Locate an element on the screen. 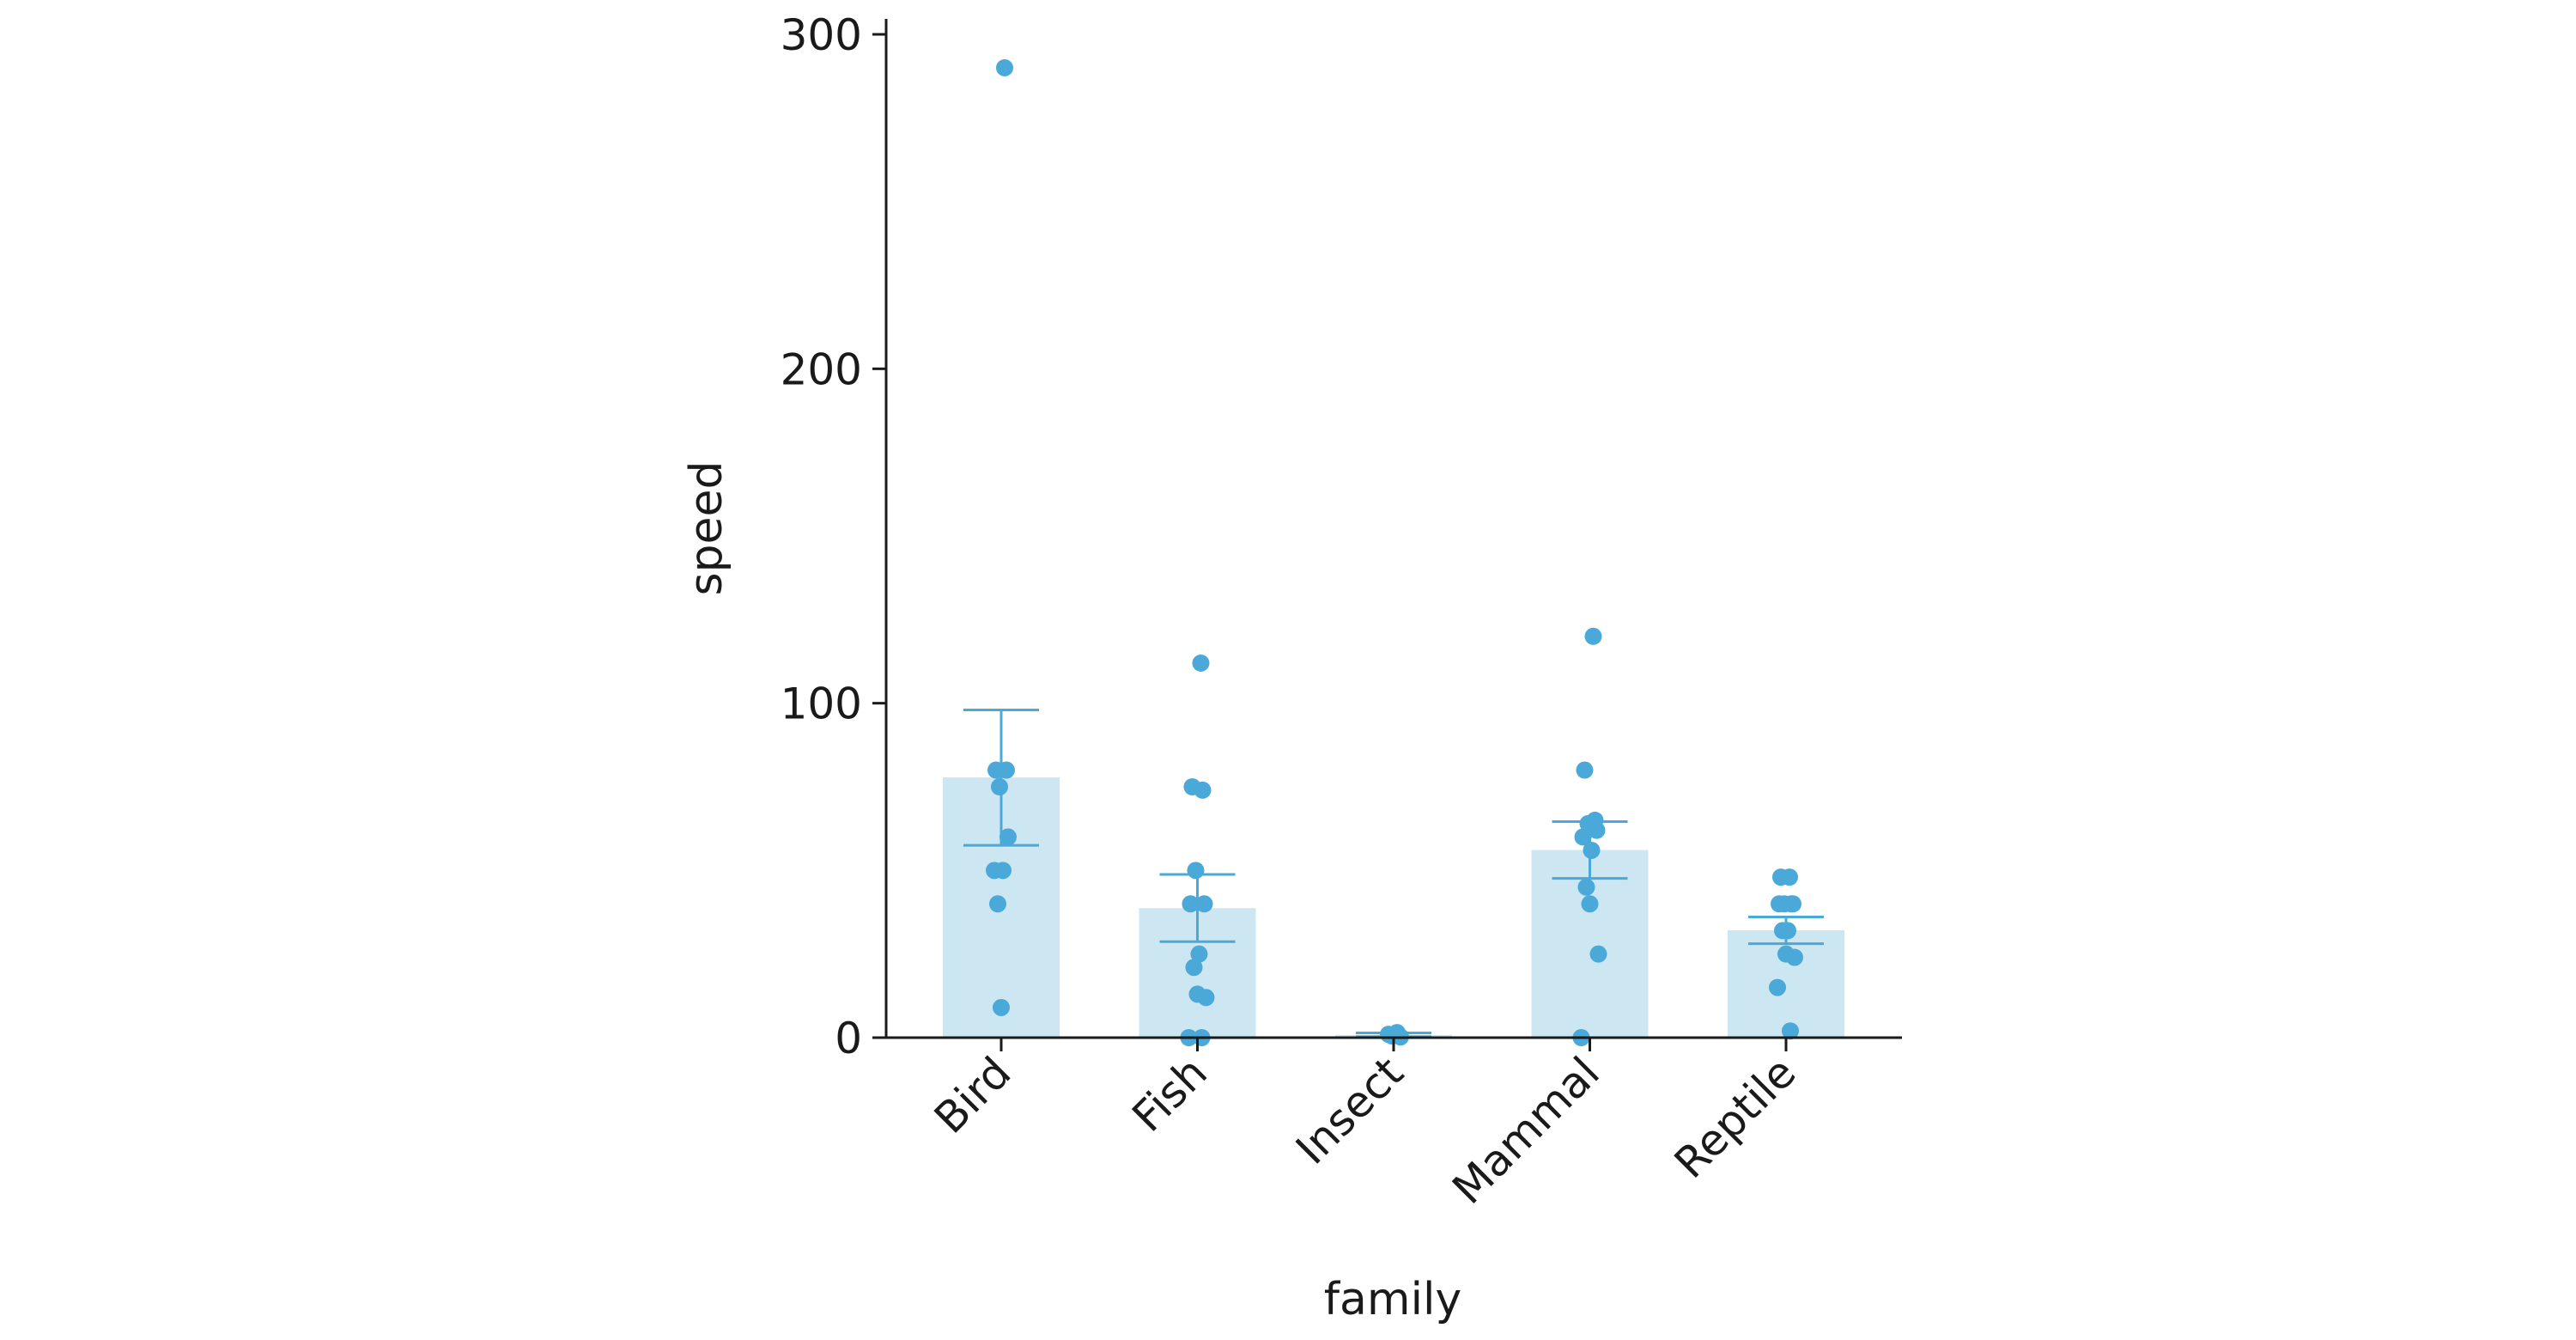  y-axis-title: speed is located at coordinates (706, 527).